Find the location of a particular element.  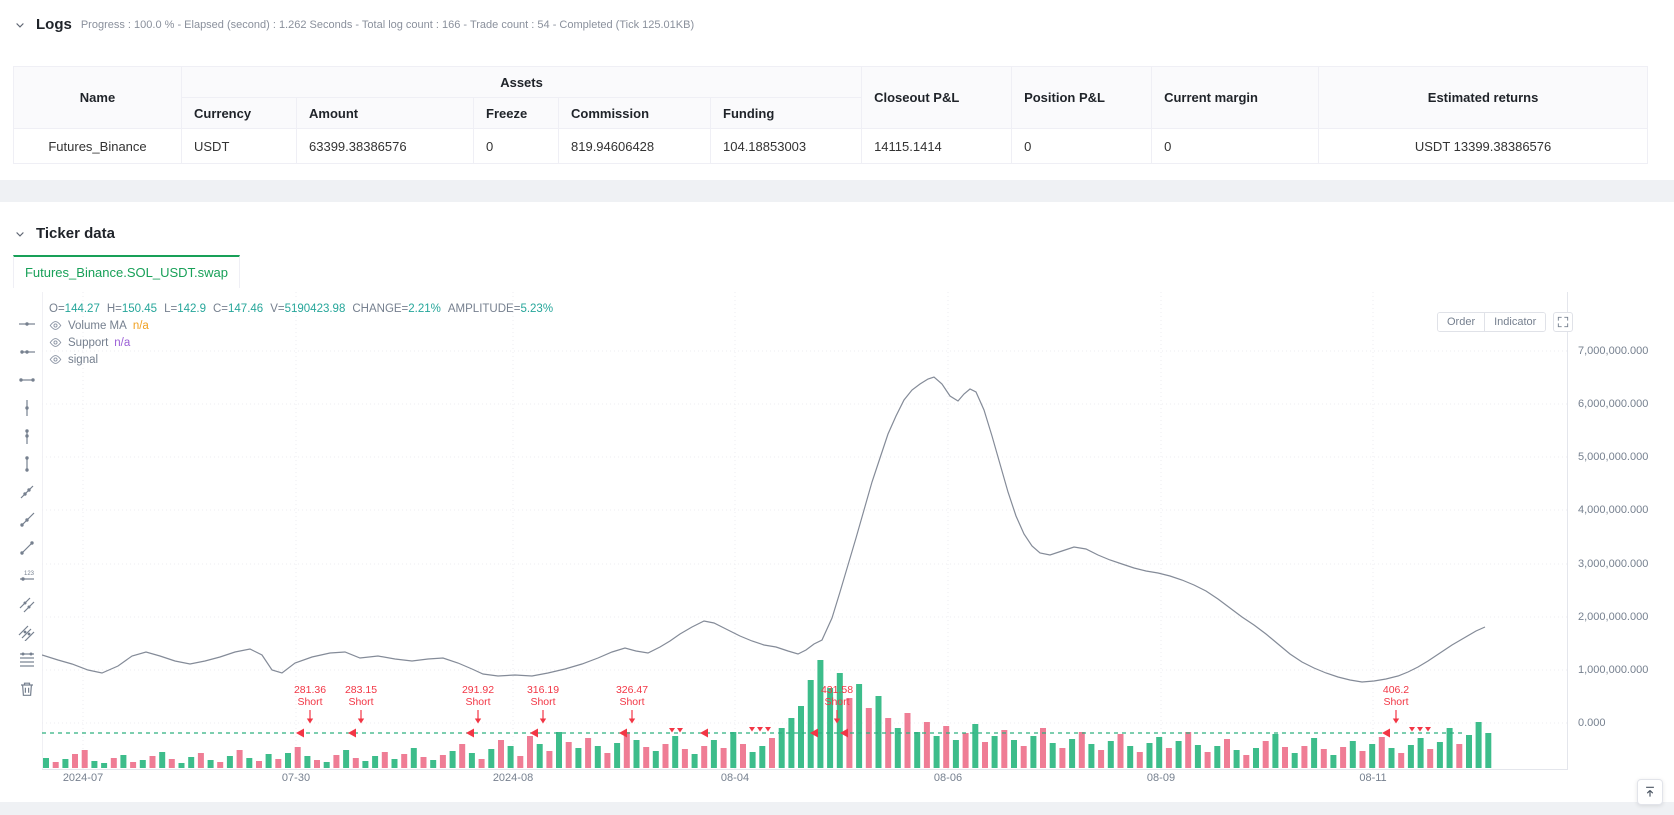

horizontal-segment-icon is located at coordinates (27, 380).